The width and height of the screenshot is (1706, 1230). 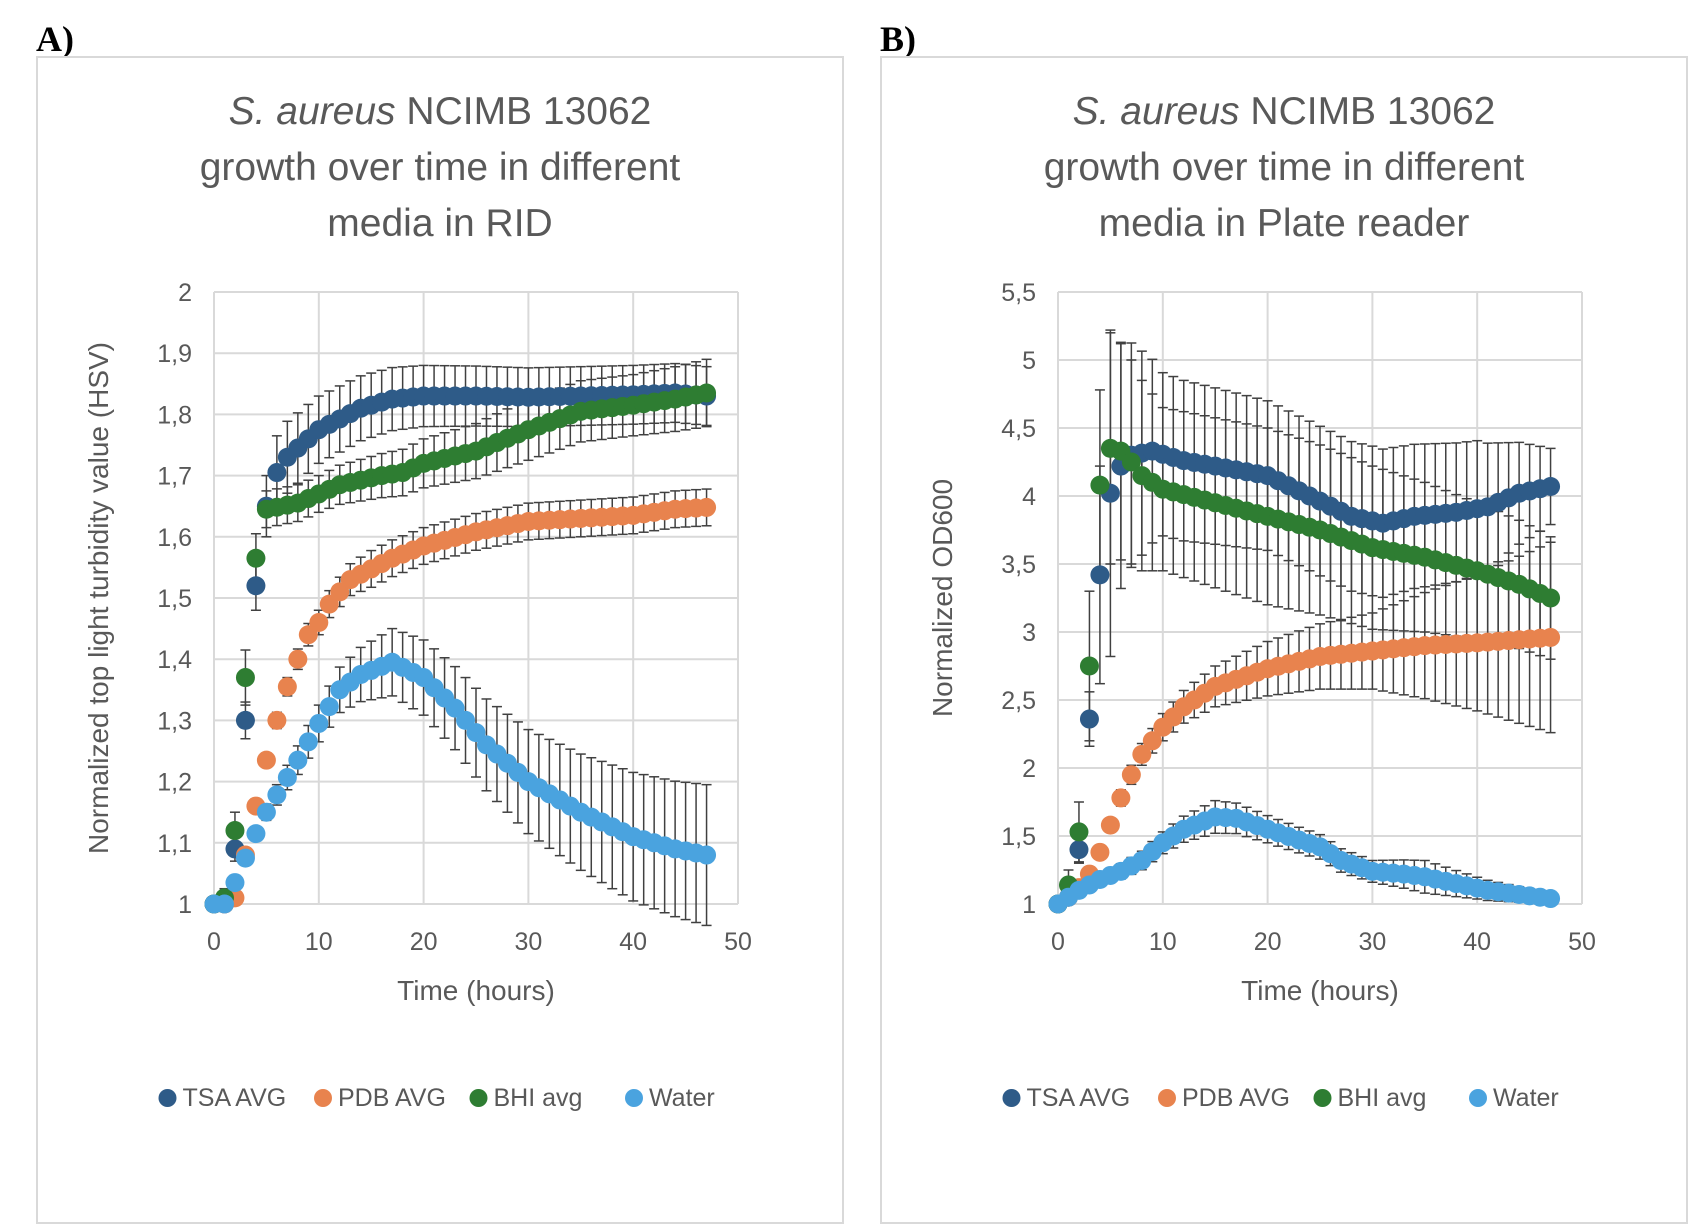 I want to click on y-tick-label: 1,8, so click(x=174, y=415).